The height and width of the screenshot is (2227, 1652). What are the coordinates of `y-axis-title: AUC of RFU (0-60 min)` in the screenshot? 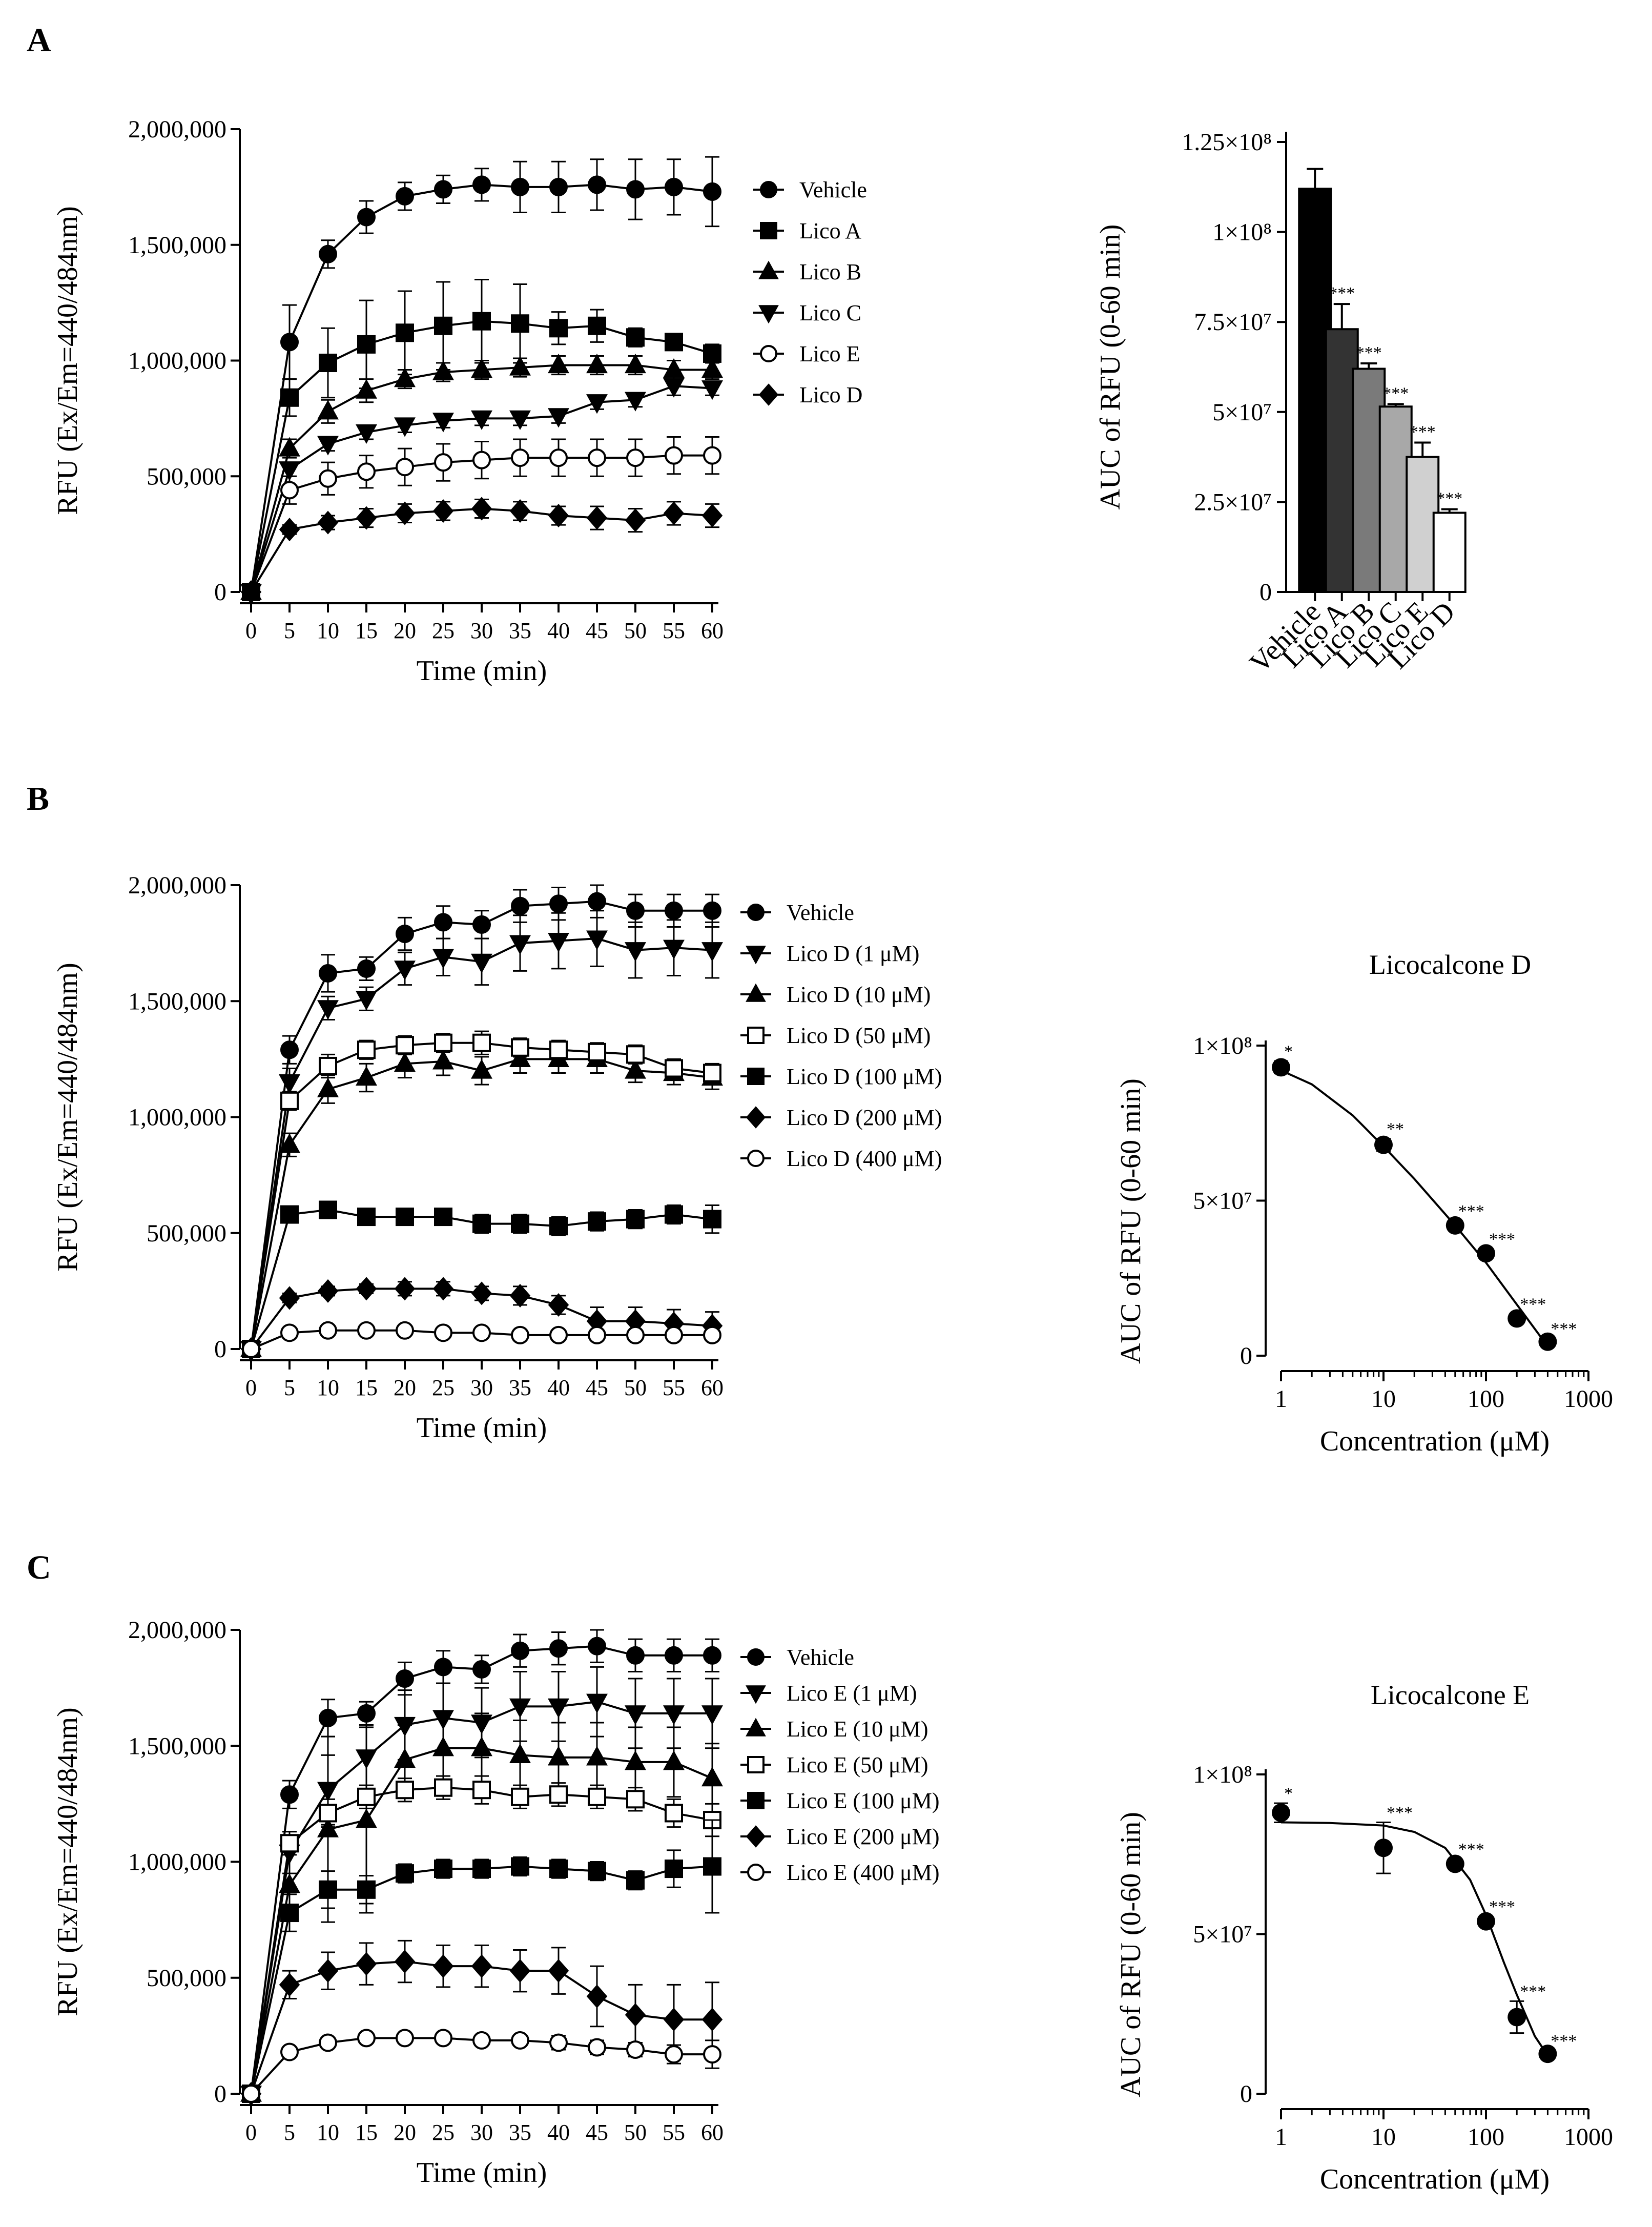 It's located at (1131, 1221).